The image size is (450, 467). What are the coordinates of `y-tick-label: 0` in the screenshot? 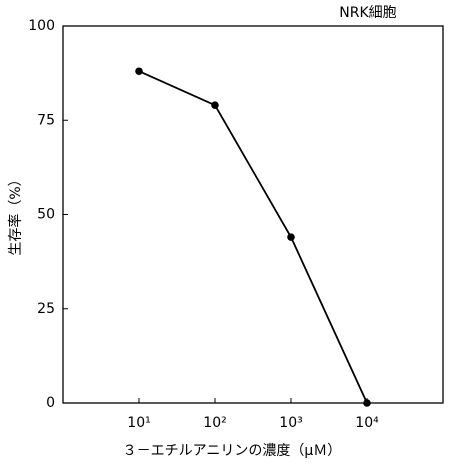 It's located at (50, 403).